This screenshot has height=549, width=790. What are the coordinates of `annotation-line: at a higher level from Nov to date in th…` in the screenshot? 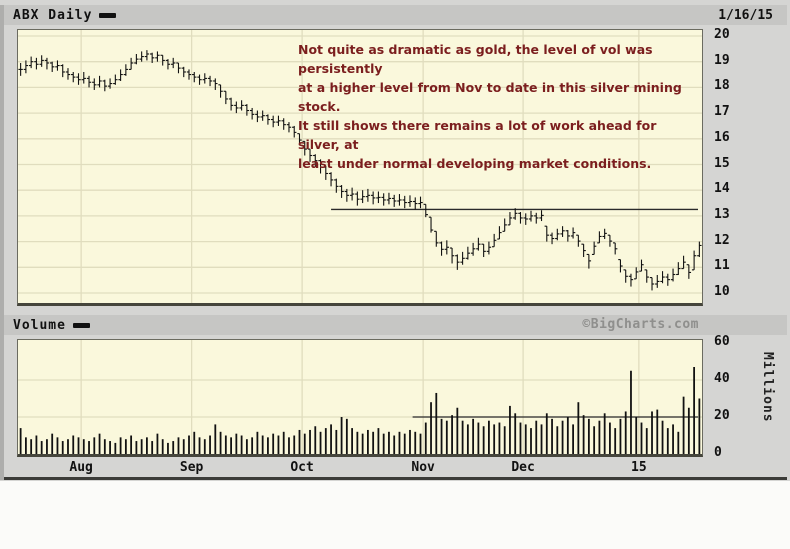 It's located at (490, 97).